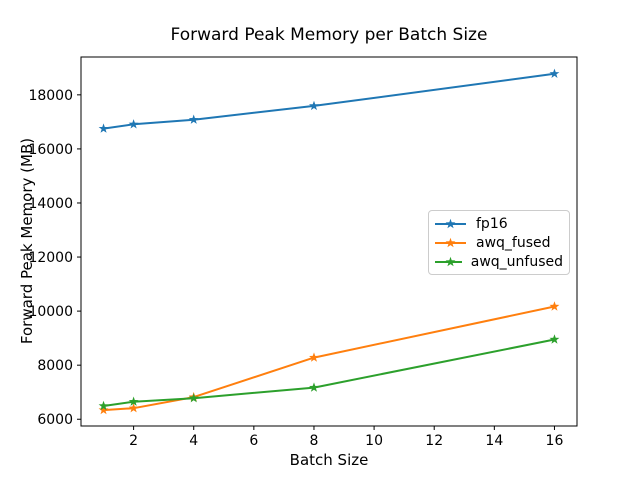  Describe the element at coordinates (50, 312) in the screenshot. I see `y-tick-label: 10000` at that location.